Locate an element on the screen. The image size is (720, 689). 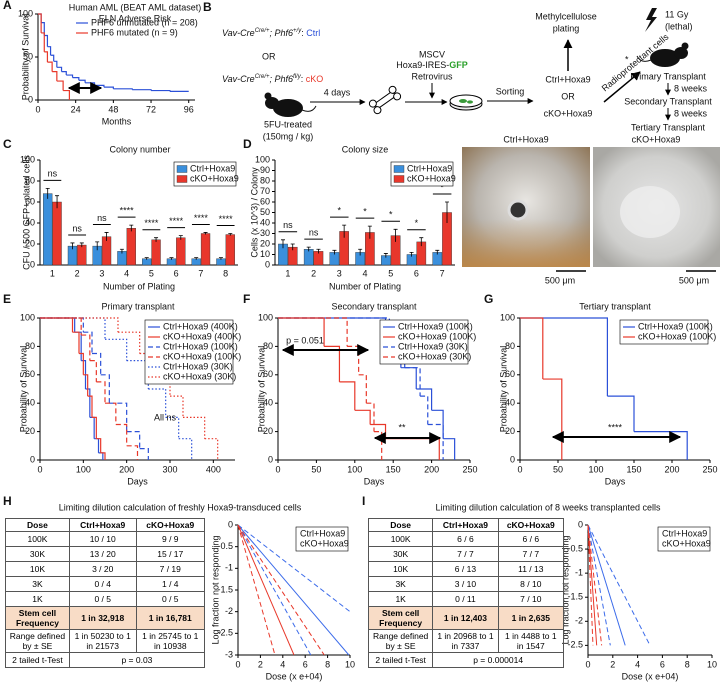
cell: 100K is located at coordinates (37, 539).